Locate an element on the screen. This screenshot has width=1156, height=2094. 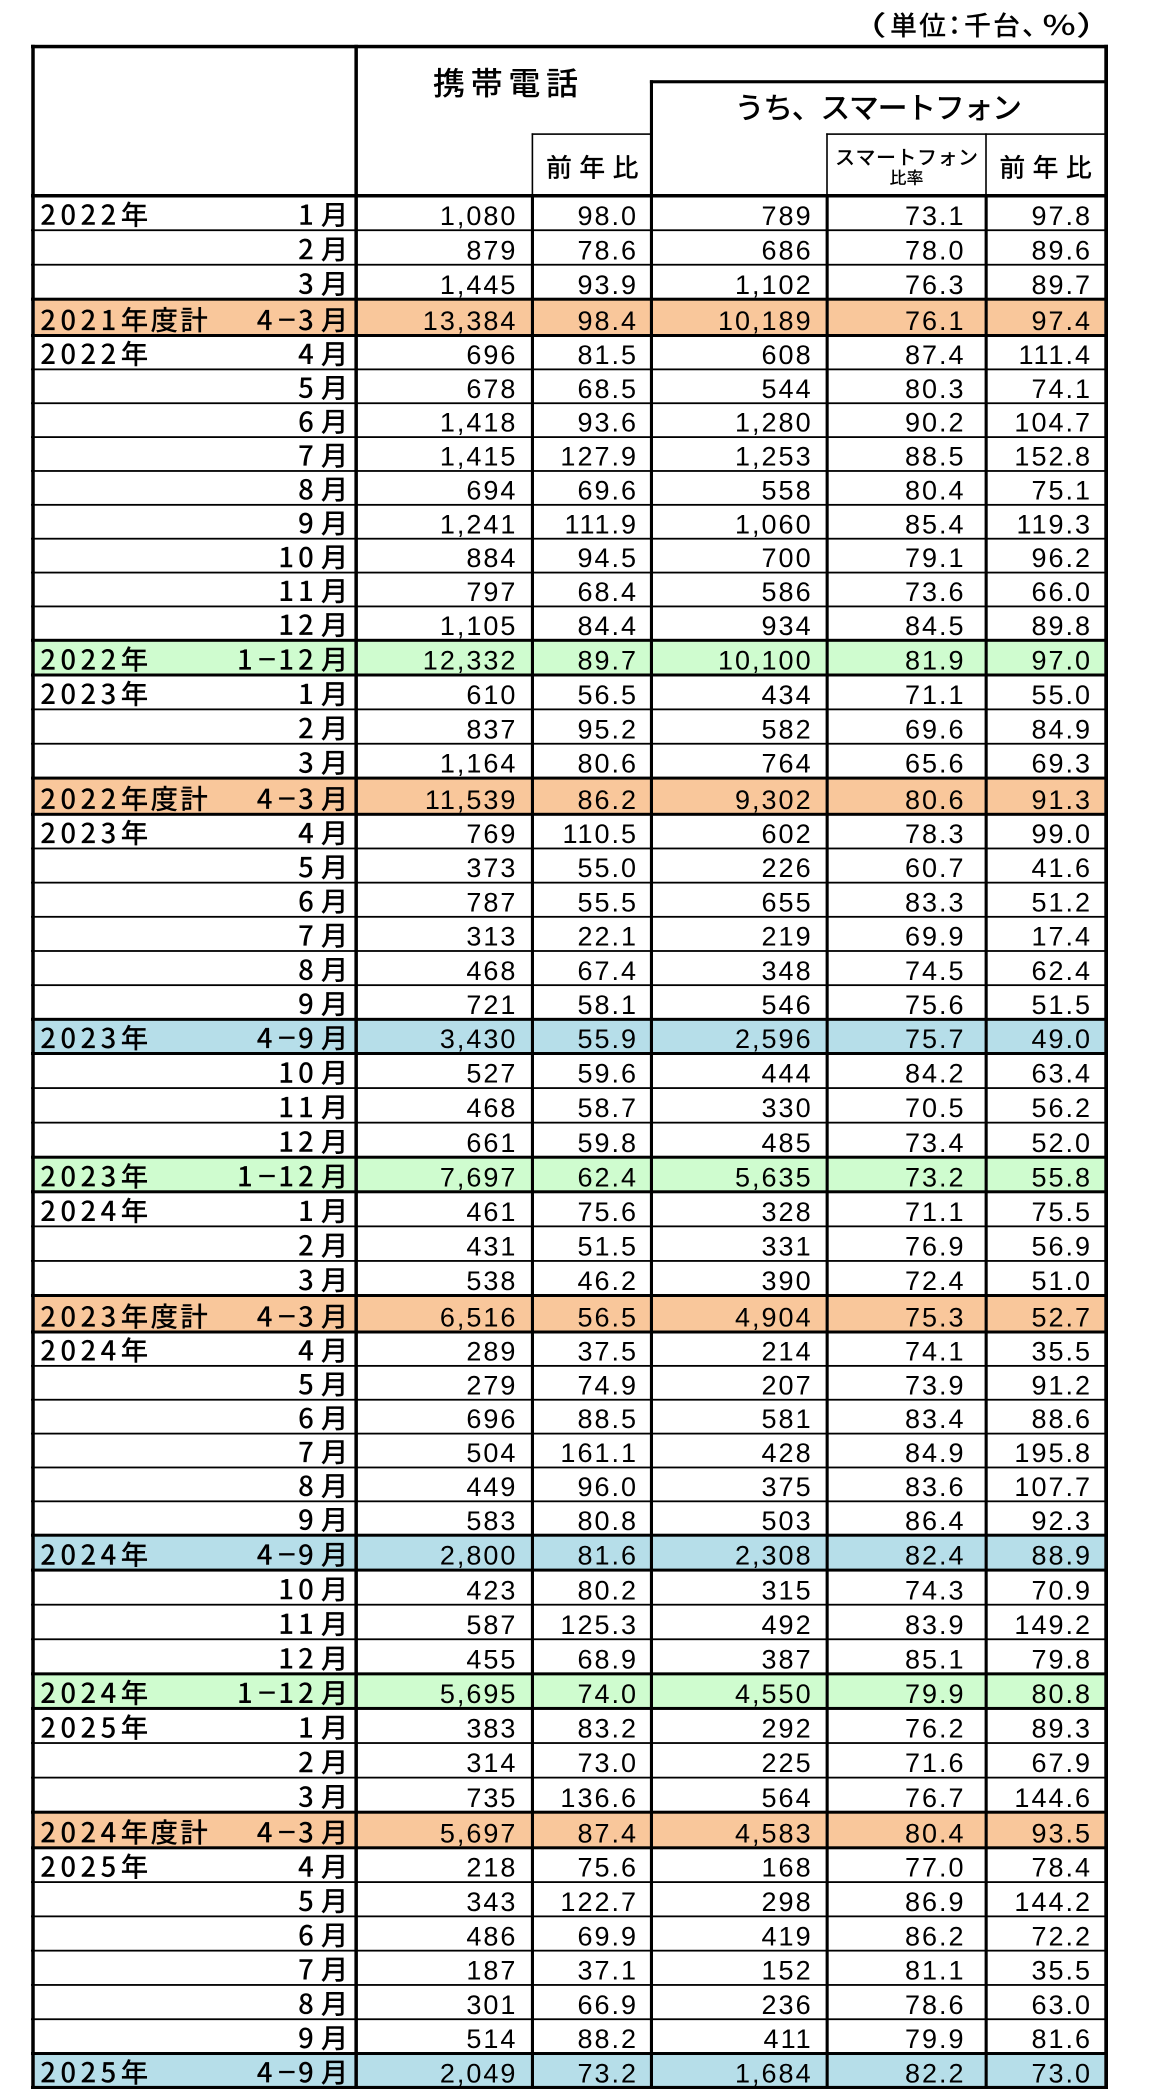
svg-text: 884 is located at coordinates (491, 558).